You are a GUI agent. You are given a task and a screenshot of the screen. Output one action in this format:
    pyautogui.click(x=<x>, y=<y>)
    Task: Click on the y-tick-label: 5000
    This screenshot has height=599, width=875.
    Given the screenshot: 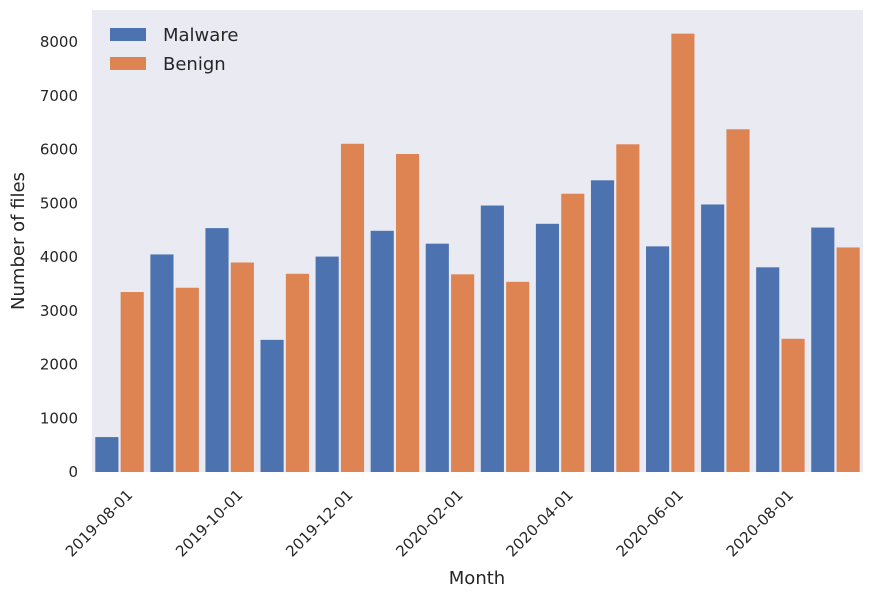 What is the action you would take?
    pyautogui.click(x=59, y=203)
    